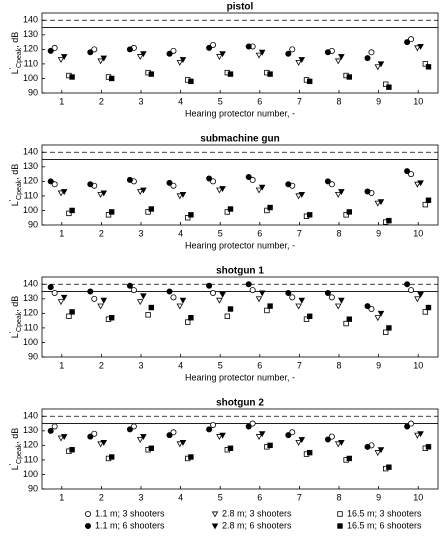  What do you see at coordinates (140, 101) in the screenshot?
I see `x-tick-label: 3` at bounding box center [140, 101].